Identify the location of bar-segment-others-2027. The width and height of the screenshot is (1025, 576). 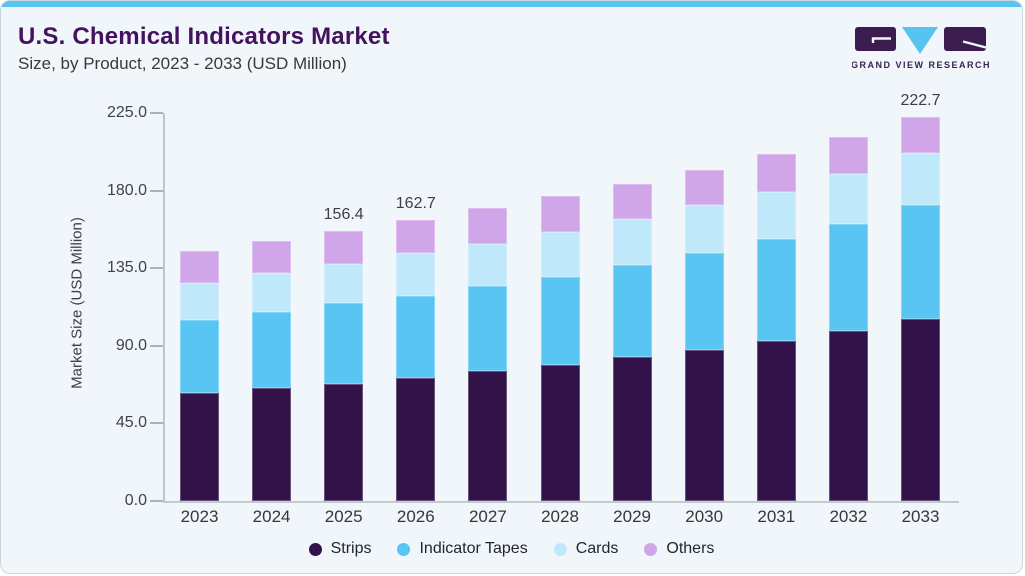
(488, 225).